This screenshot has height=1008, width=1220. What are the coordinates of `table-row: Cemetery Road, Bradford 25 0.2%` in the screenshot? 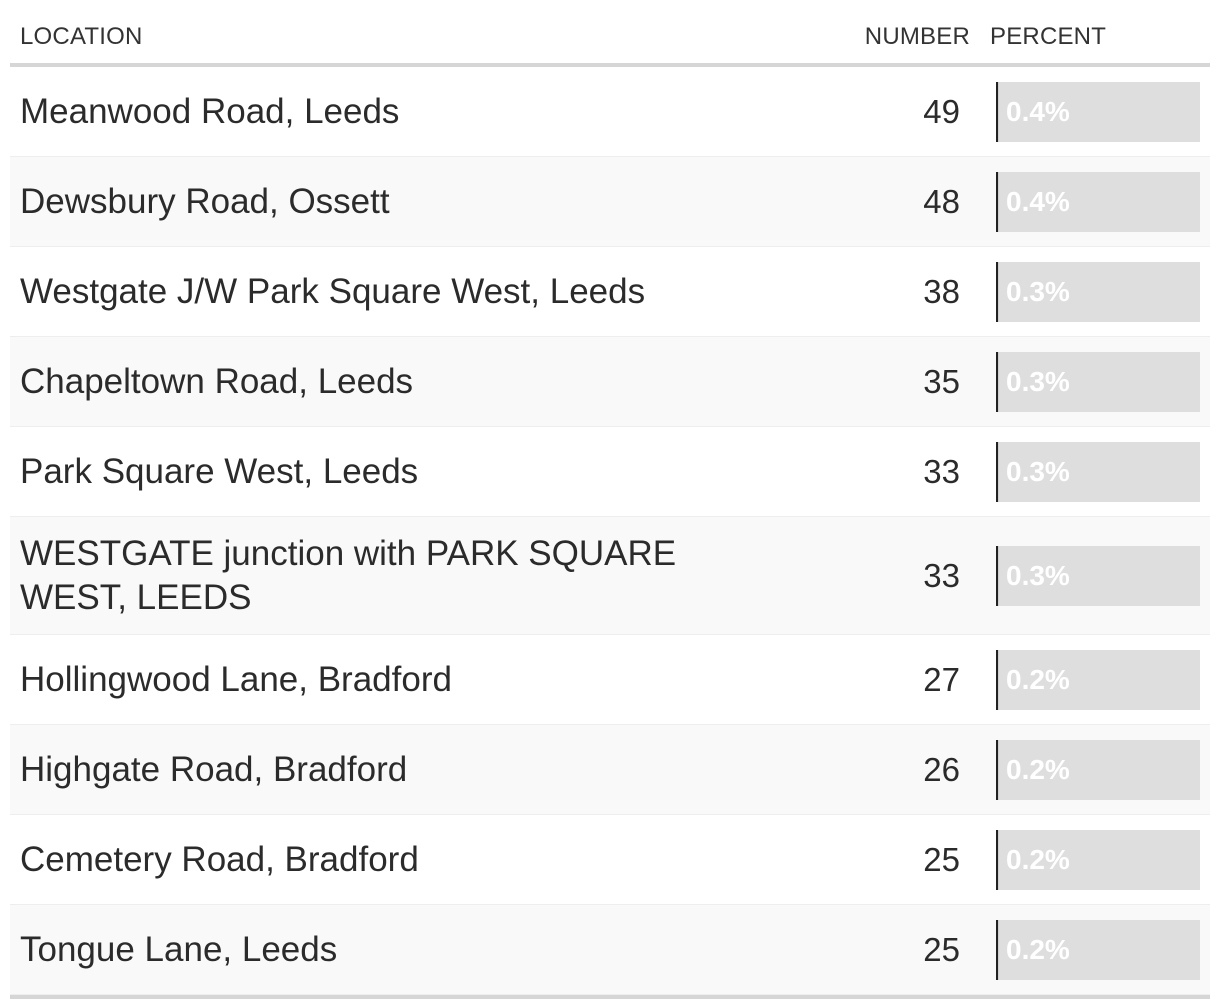 It's located at (610, 860).